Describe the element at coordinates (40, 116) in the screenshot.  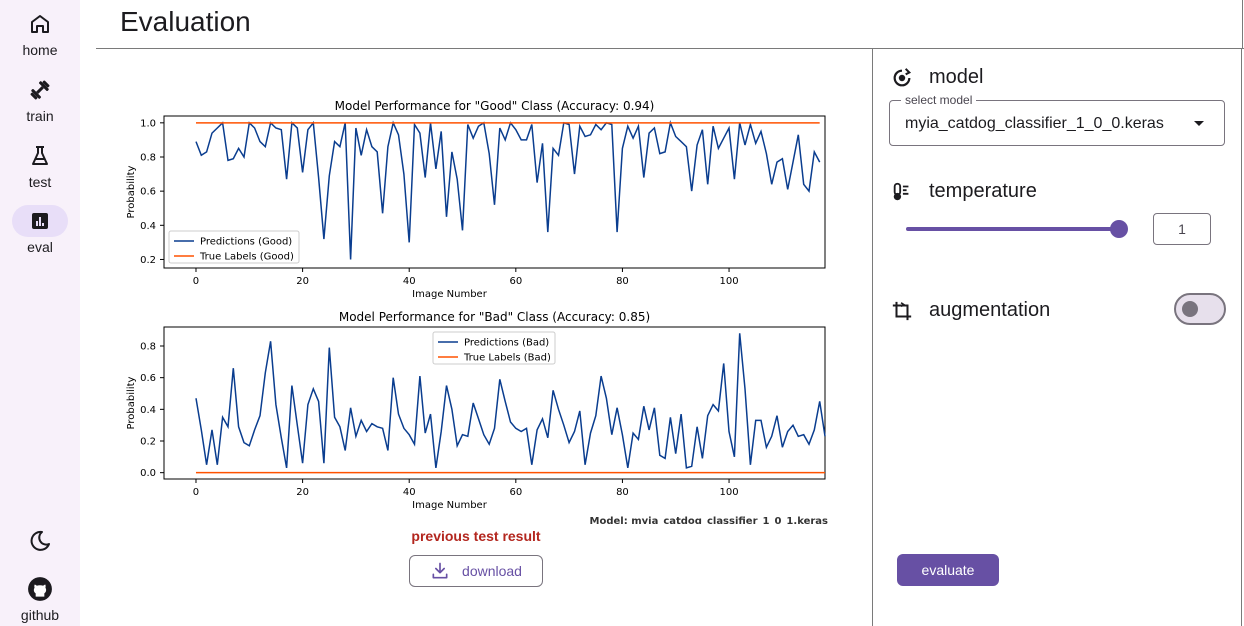
I see `nav-train-label: train` at that location.